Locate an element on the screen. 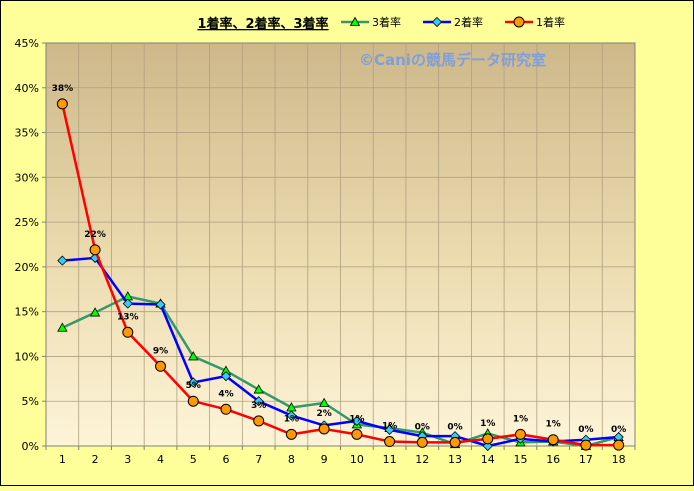  x-axis: 1 2 3 4 5 6 7 8 9 10 11 12 13 14 15 16 17 18 is located at coordinates (340, 456).